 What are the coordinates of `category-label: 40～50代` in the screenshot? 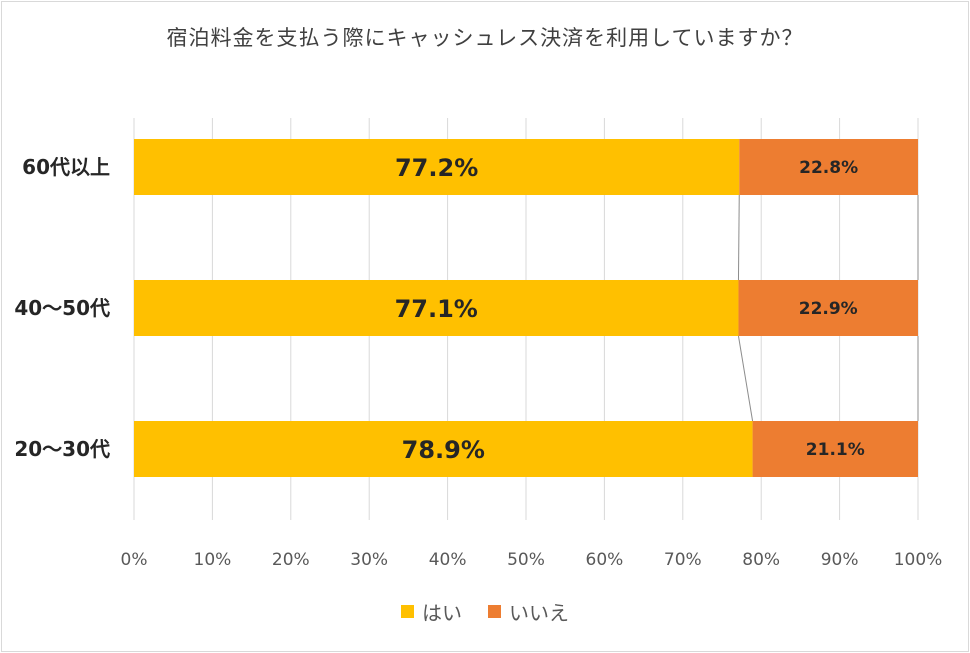 It's located at (62, 308).